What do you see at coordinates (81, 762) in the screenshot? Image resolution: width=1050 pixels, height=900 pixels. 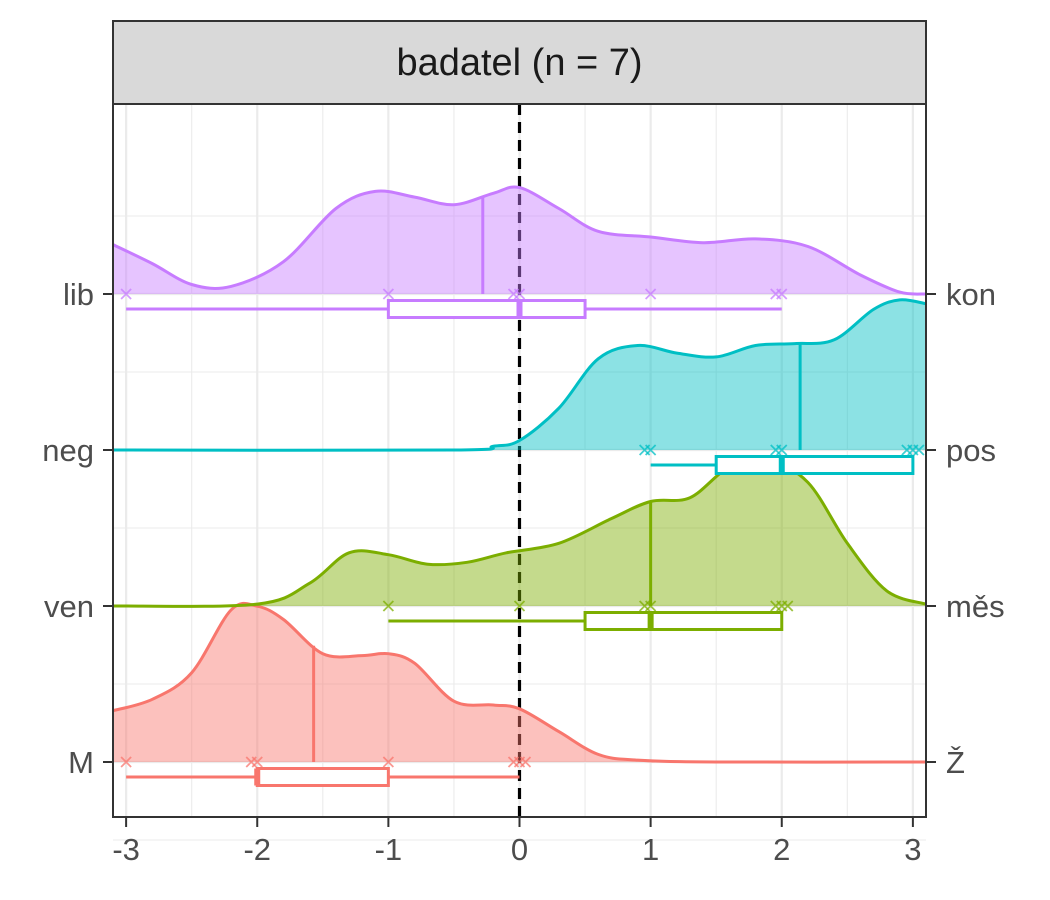 I see `y-label-left: M` at bounding box center [81, 762].